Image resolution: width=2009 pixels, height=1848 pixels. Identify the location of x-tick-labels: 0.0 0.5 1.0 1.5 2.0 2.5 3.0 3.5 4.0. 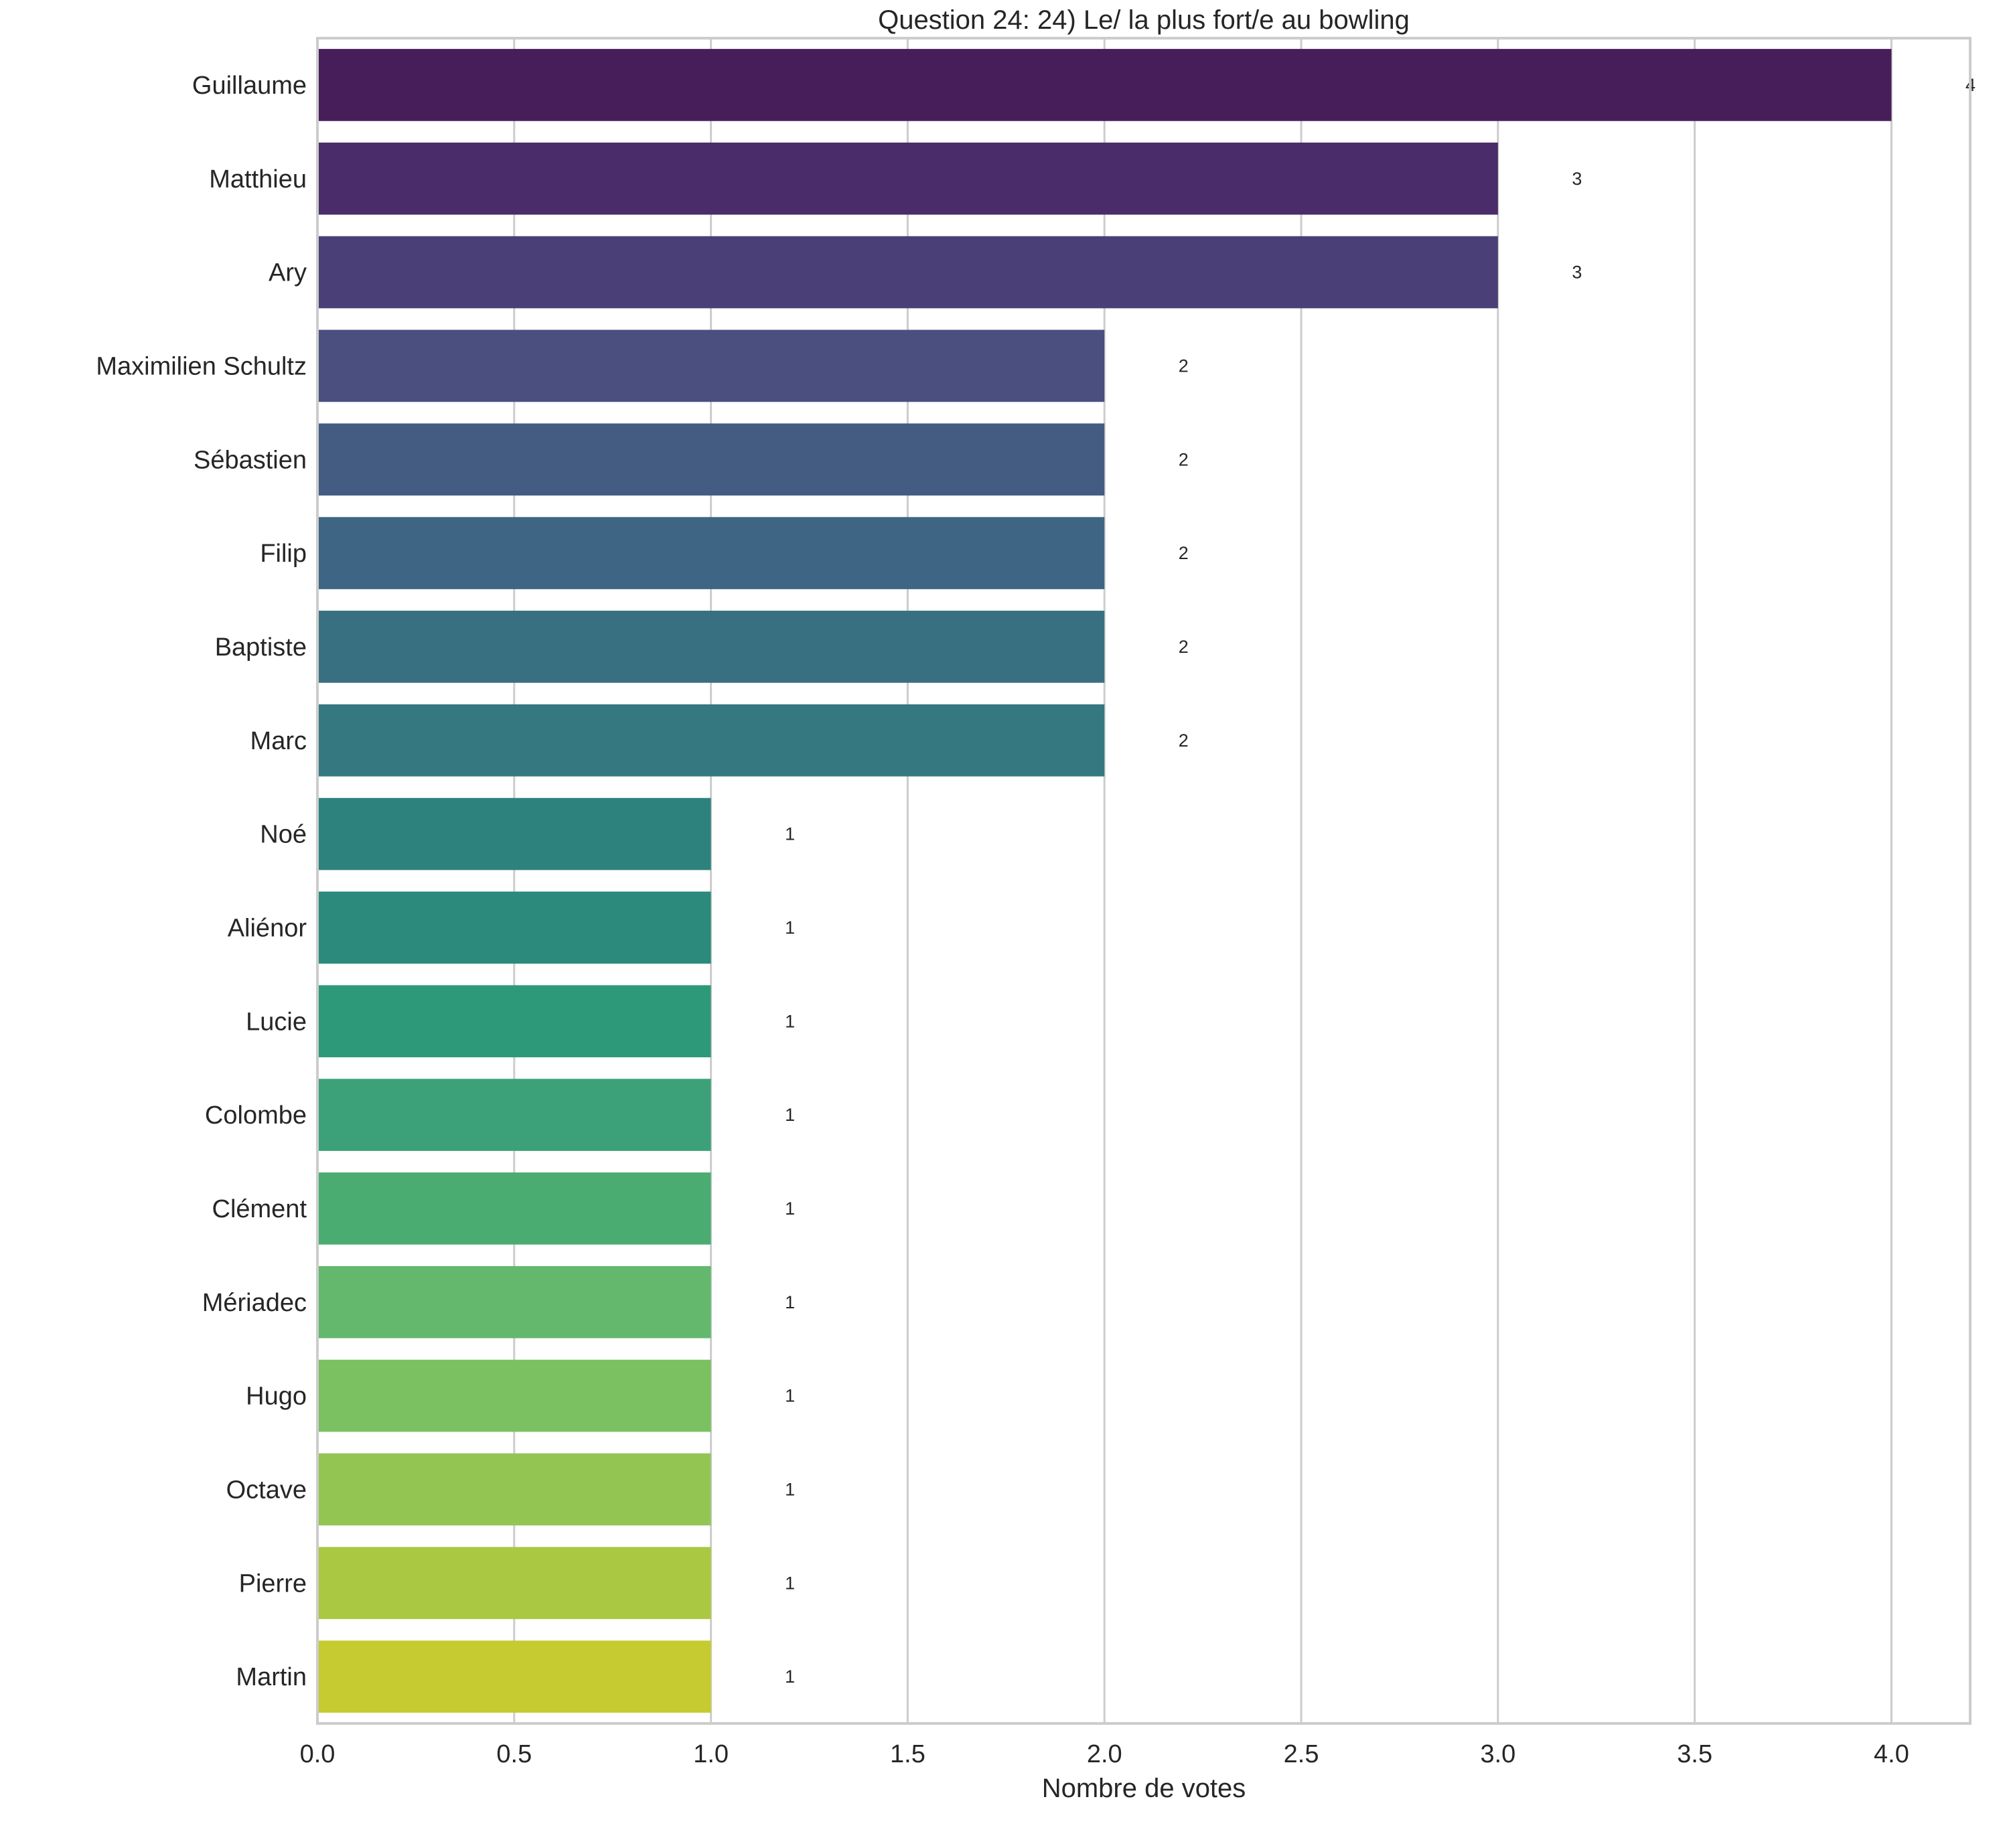
(1104, 1754).